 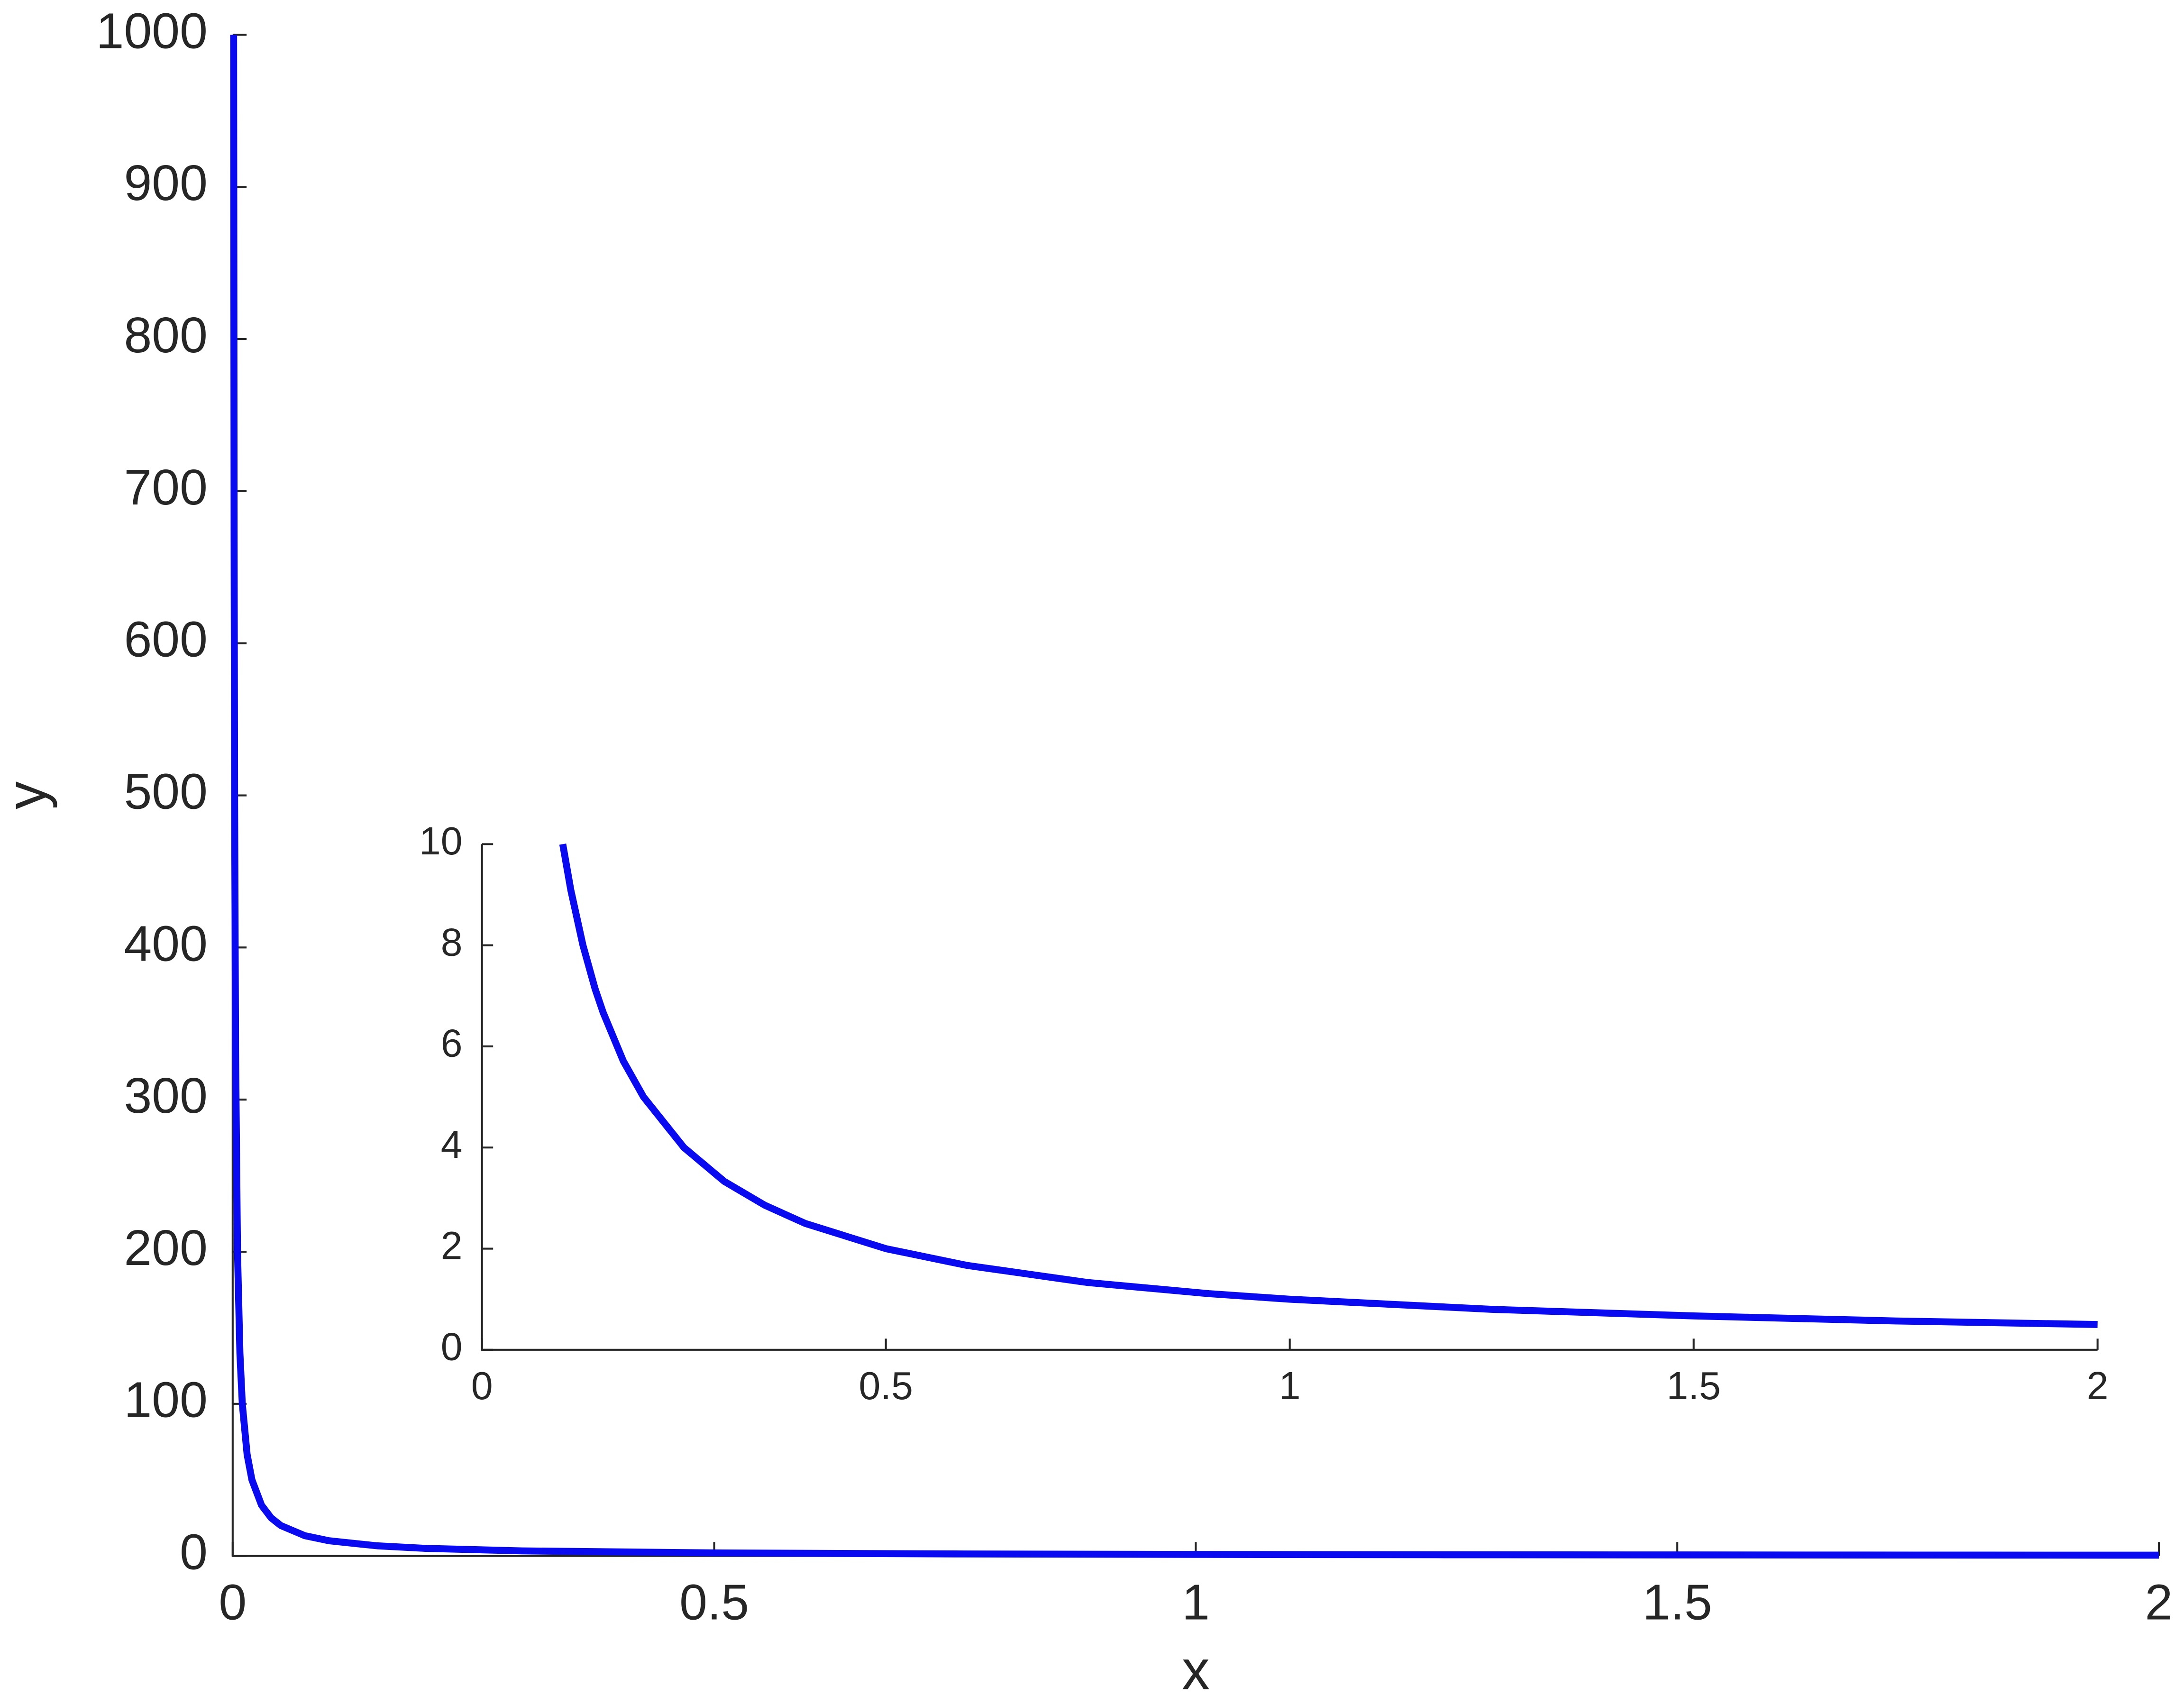 I want to click on y-tick-label: 1000, so click(x=152, y=31).